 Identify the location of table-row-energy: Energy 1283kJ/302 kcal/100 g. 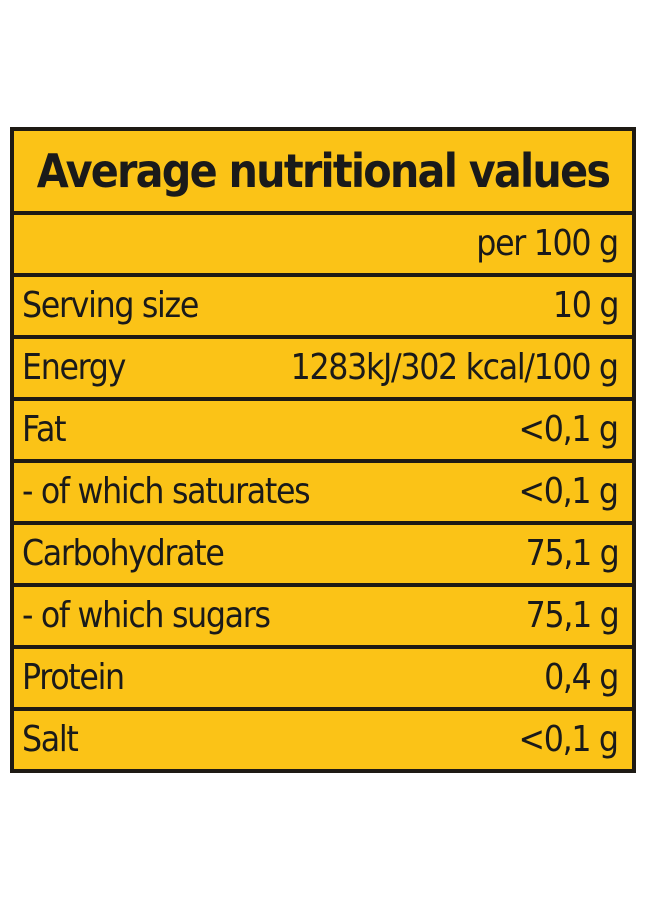
(323, 368).